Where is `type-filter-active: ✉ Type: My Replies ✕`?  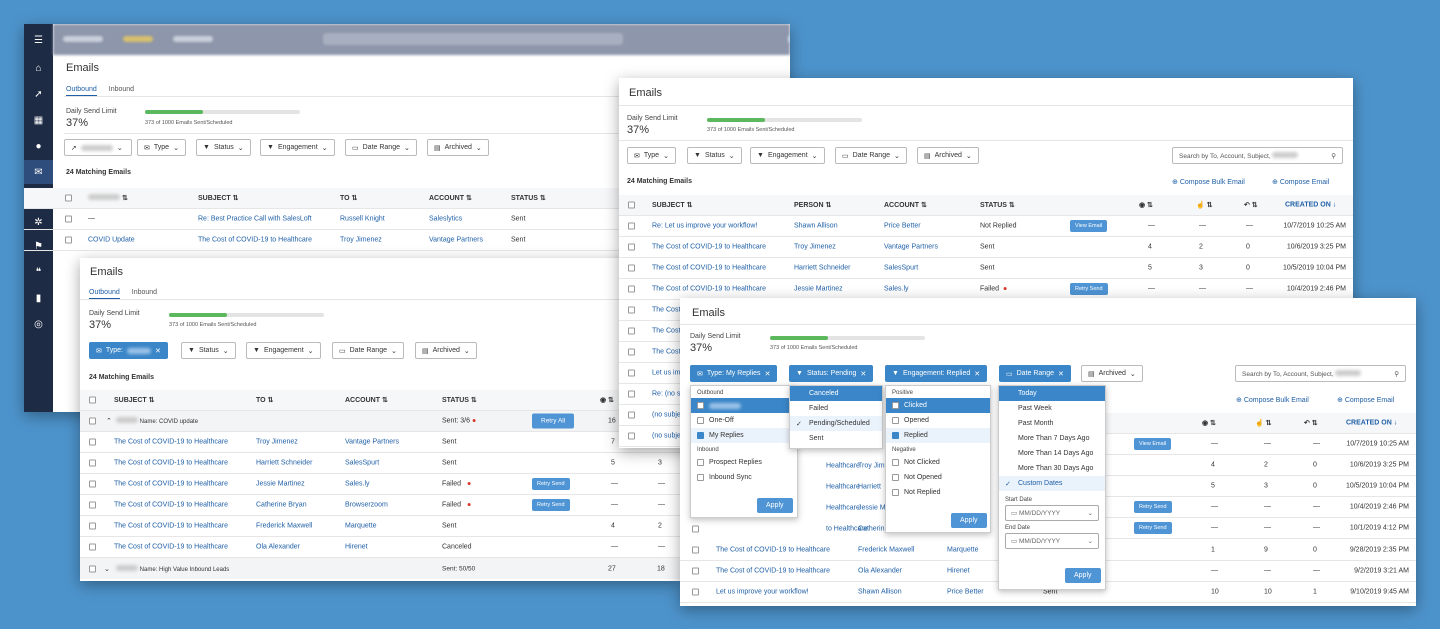
type-filter-active: ✉ Type: My Replies ✕ is located at coordinates (734, 373).